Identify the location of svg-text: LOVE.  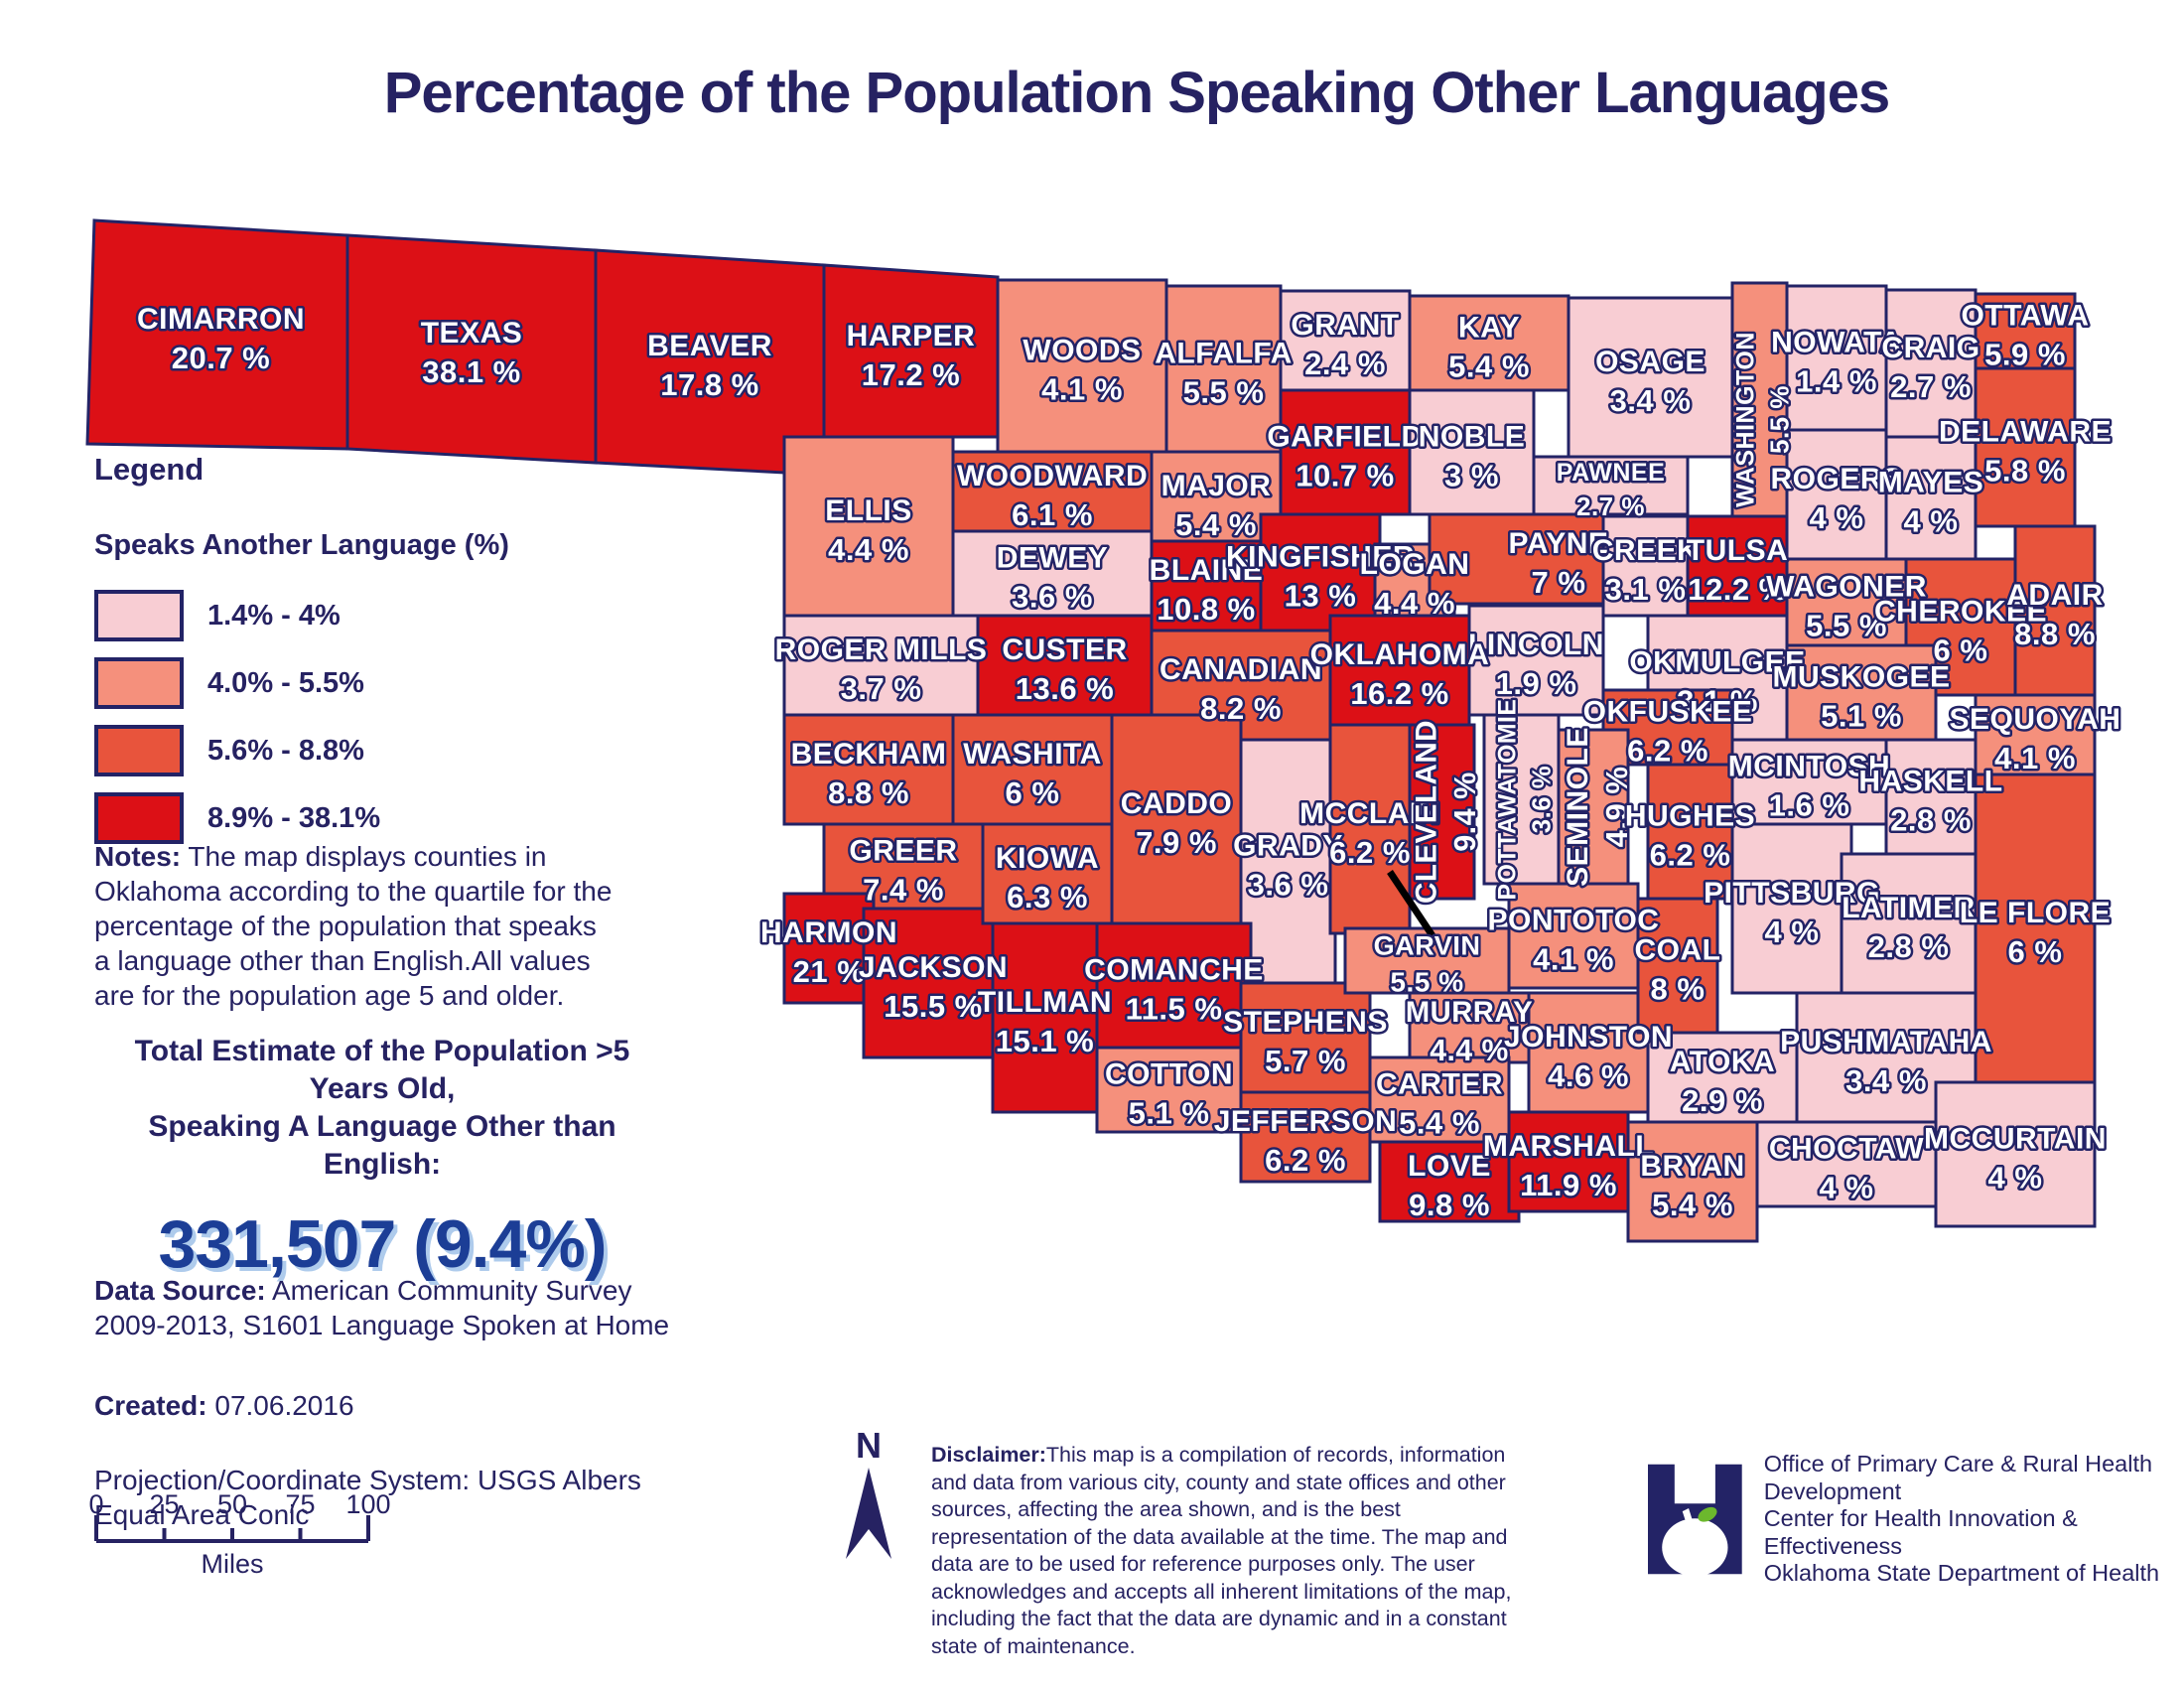
(1449, 1166).